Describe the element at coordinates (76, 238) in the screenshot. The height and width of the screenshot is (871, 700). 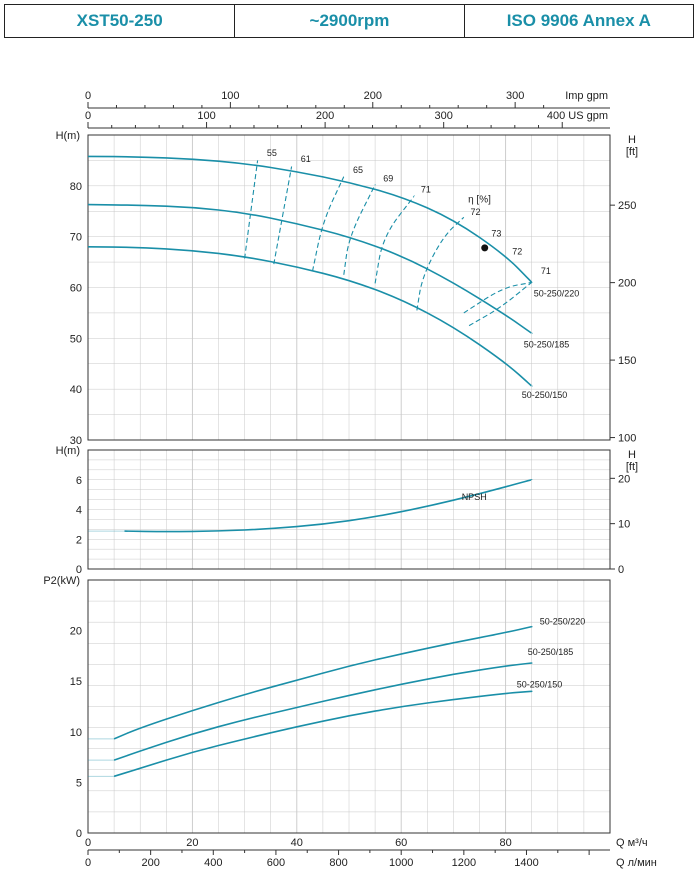
I see `y-tick-label: 70` at that location.